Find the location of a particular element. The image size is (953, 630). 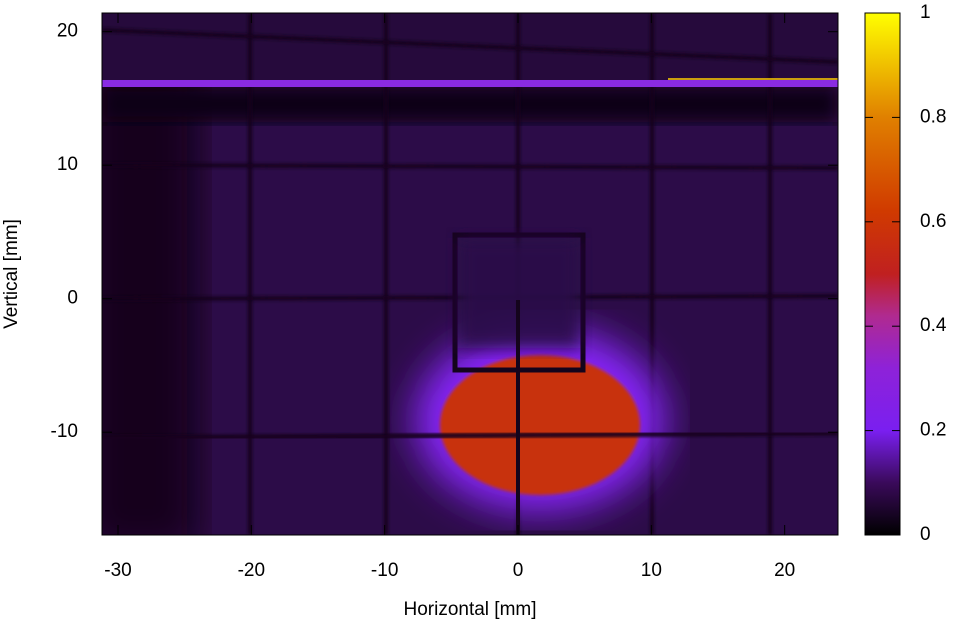

colorbar-tick-label: 0.4 is located at coordinates (933, 325).